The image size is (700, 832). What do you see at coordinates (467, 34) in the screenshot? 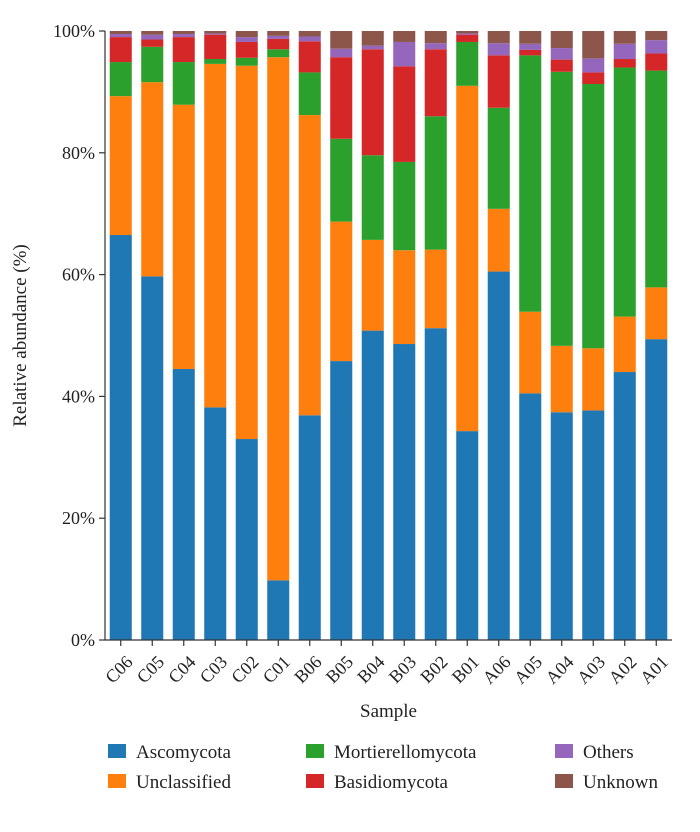
I see `bar-segment-others-B01` at bounding box center [467, 34].